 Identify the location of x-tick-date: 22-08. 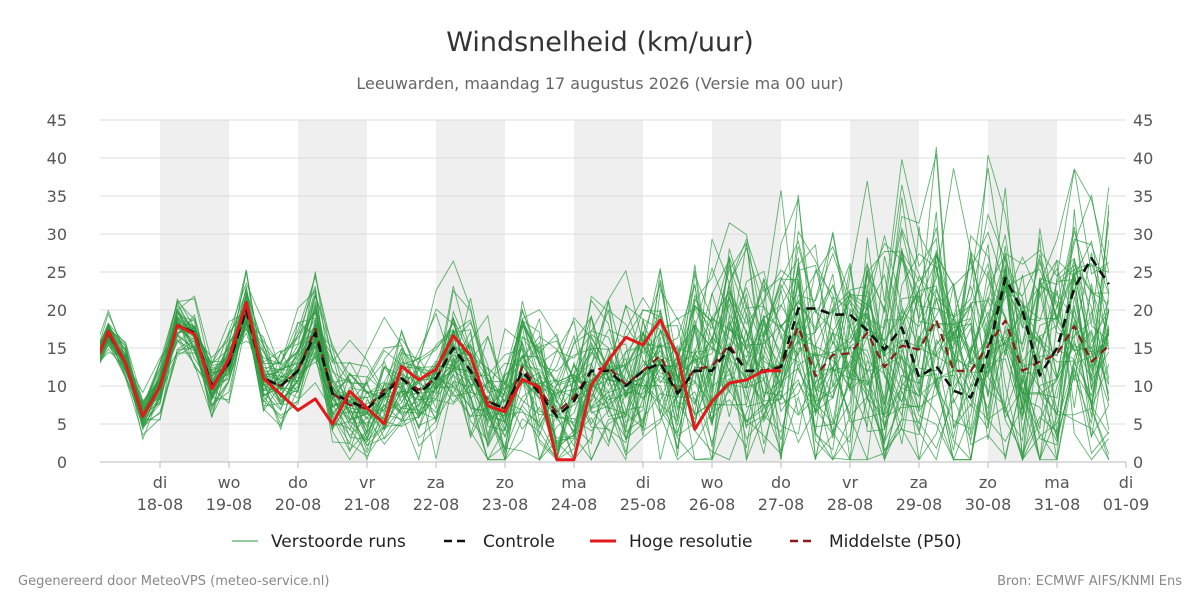
(436, 504).